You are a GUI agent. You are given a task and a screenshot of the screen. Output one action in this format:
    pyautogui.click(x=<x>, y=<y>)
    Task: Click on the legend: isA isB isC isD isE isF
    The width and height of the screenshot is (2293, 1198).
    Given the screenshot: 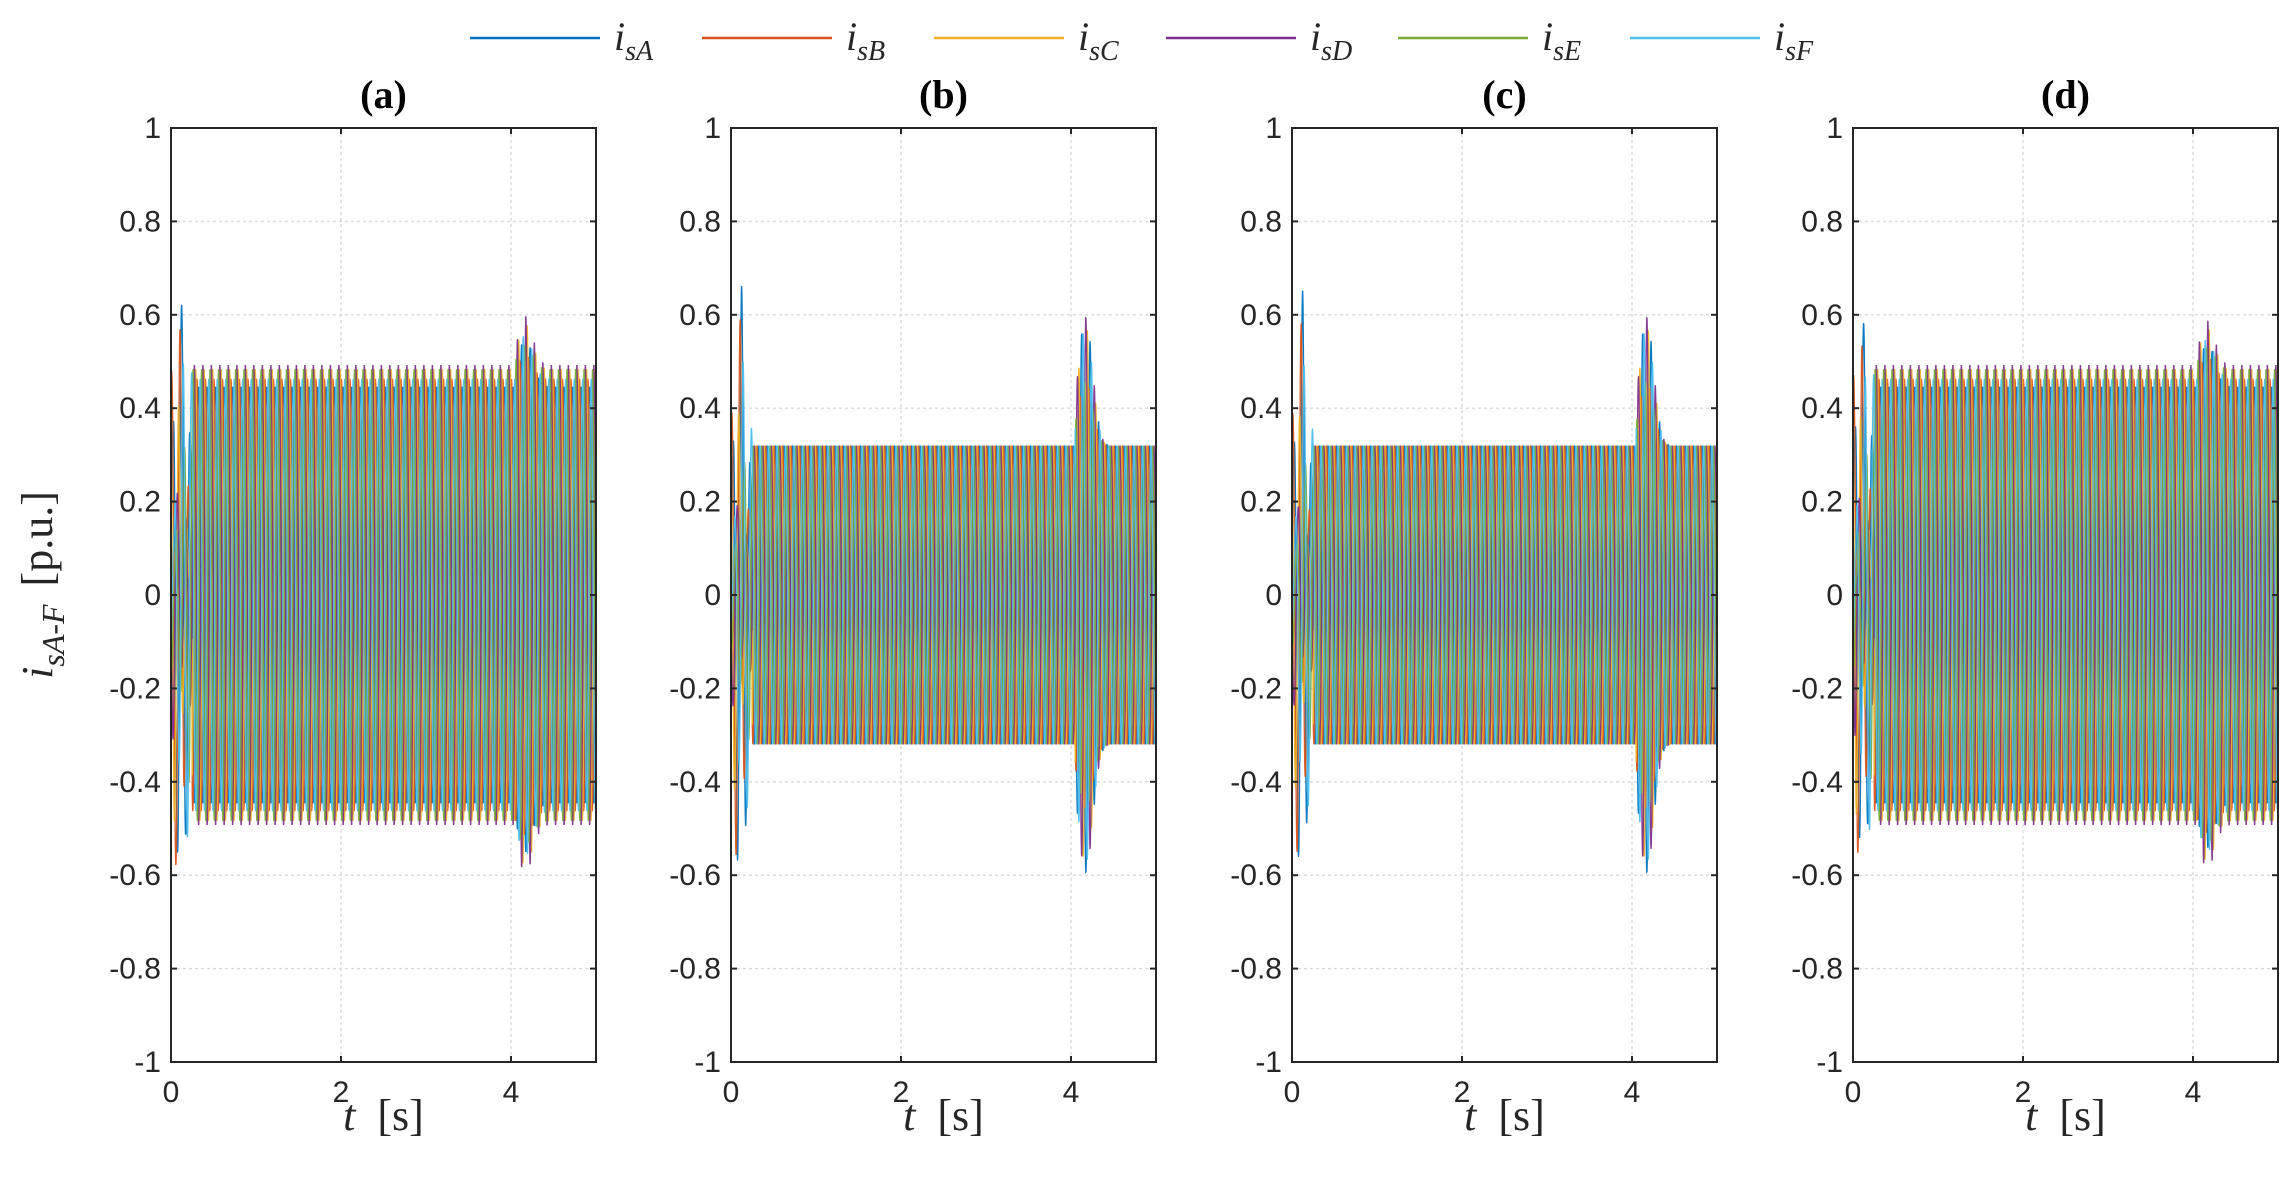 What is the action you would take?
    pyautogui.click(x=1142, y=40)
    